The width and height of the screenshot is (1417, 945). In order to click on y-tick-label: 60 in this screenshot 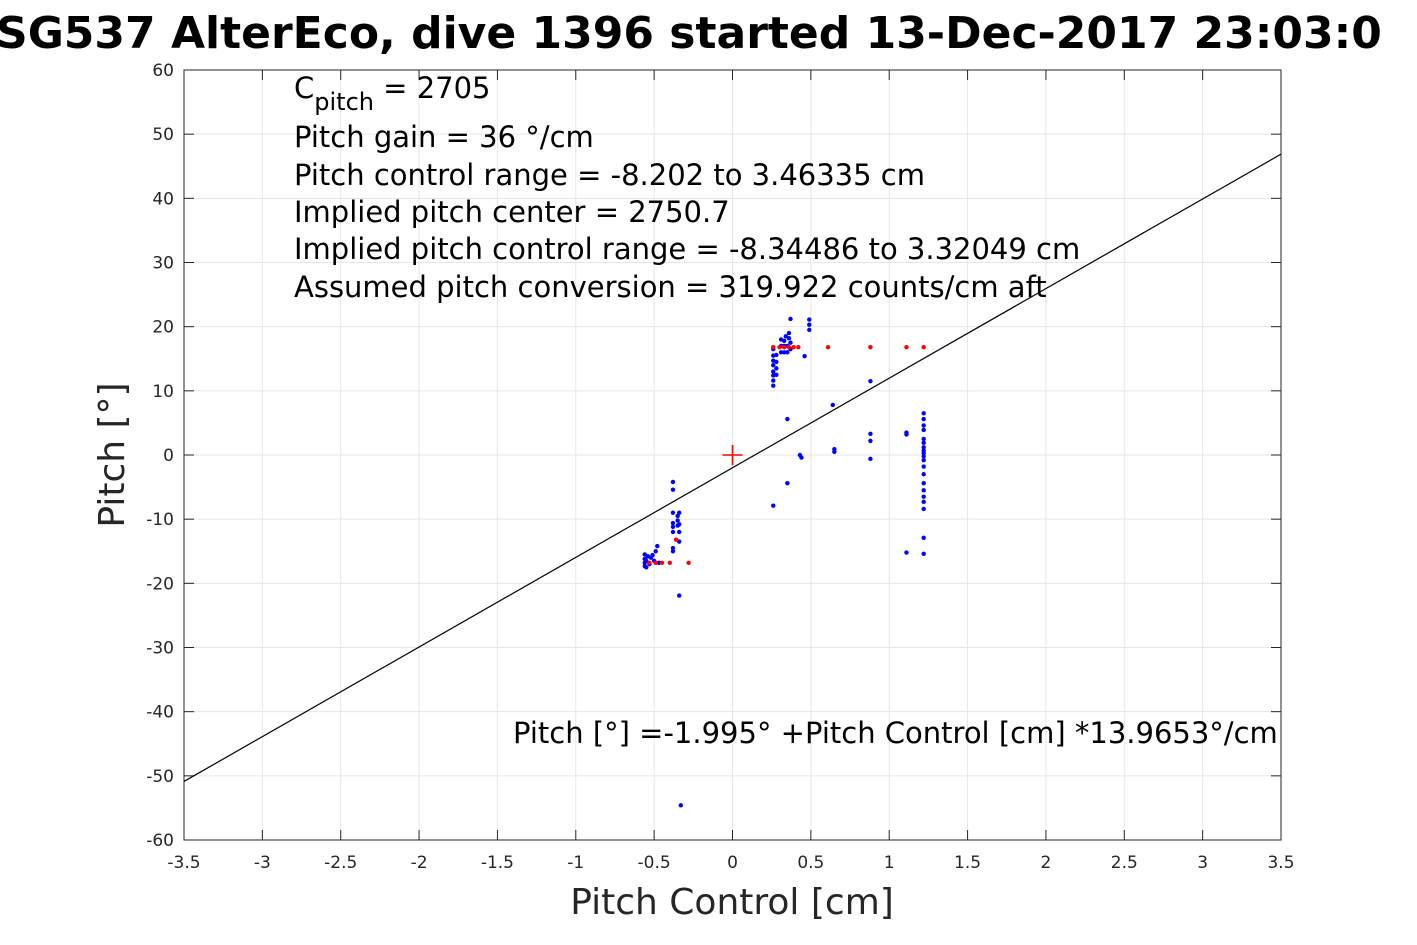, I will do `click(163, 71)`.